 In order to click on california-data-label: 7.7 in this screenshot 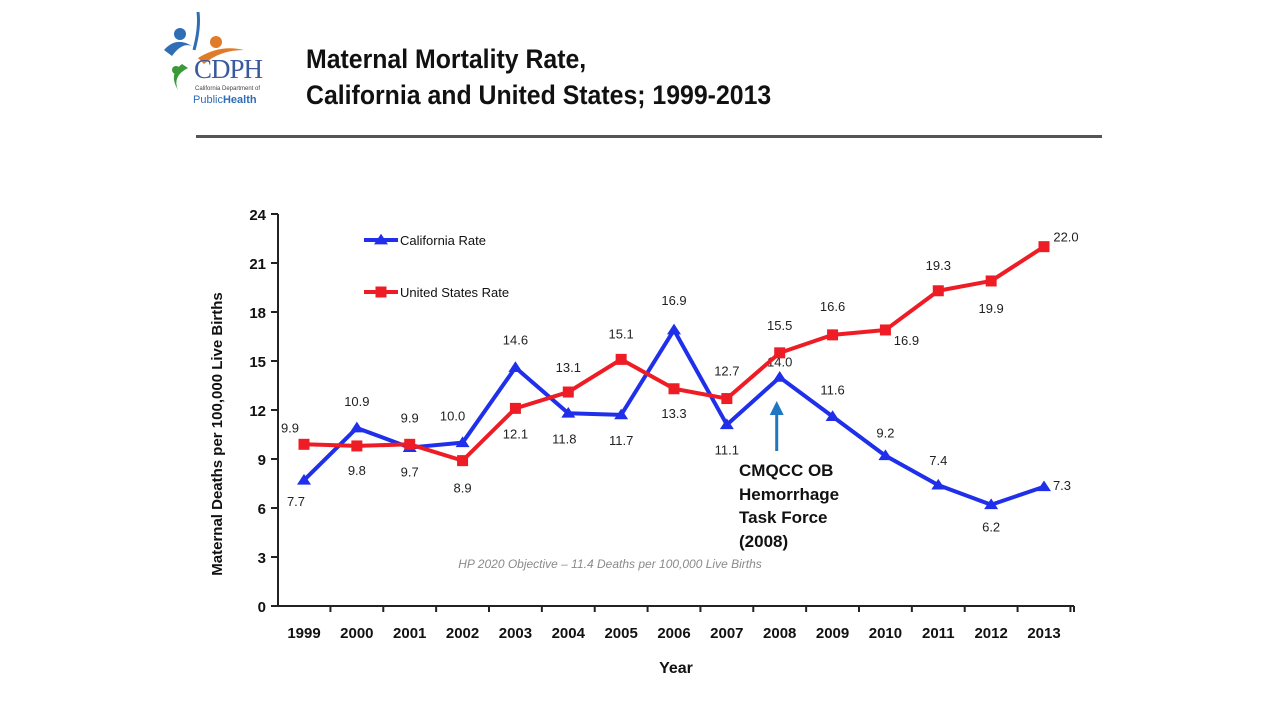, I will do `click(296, 501)`.